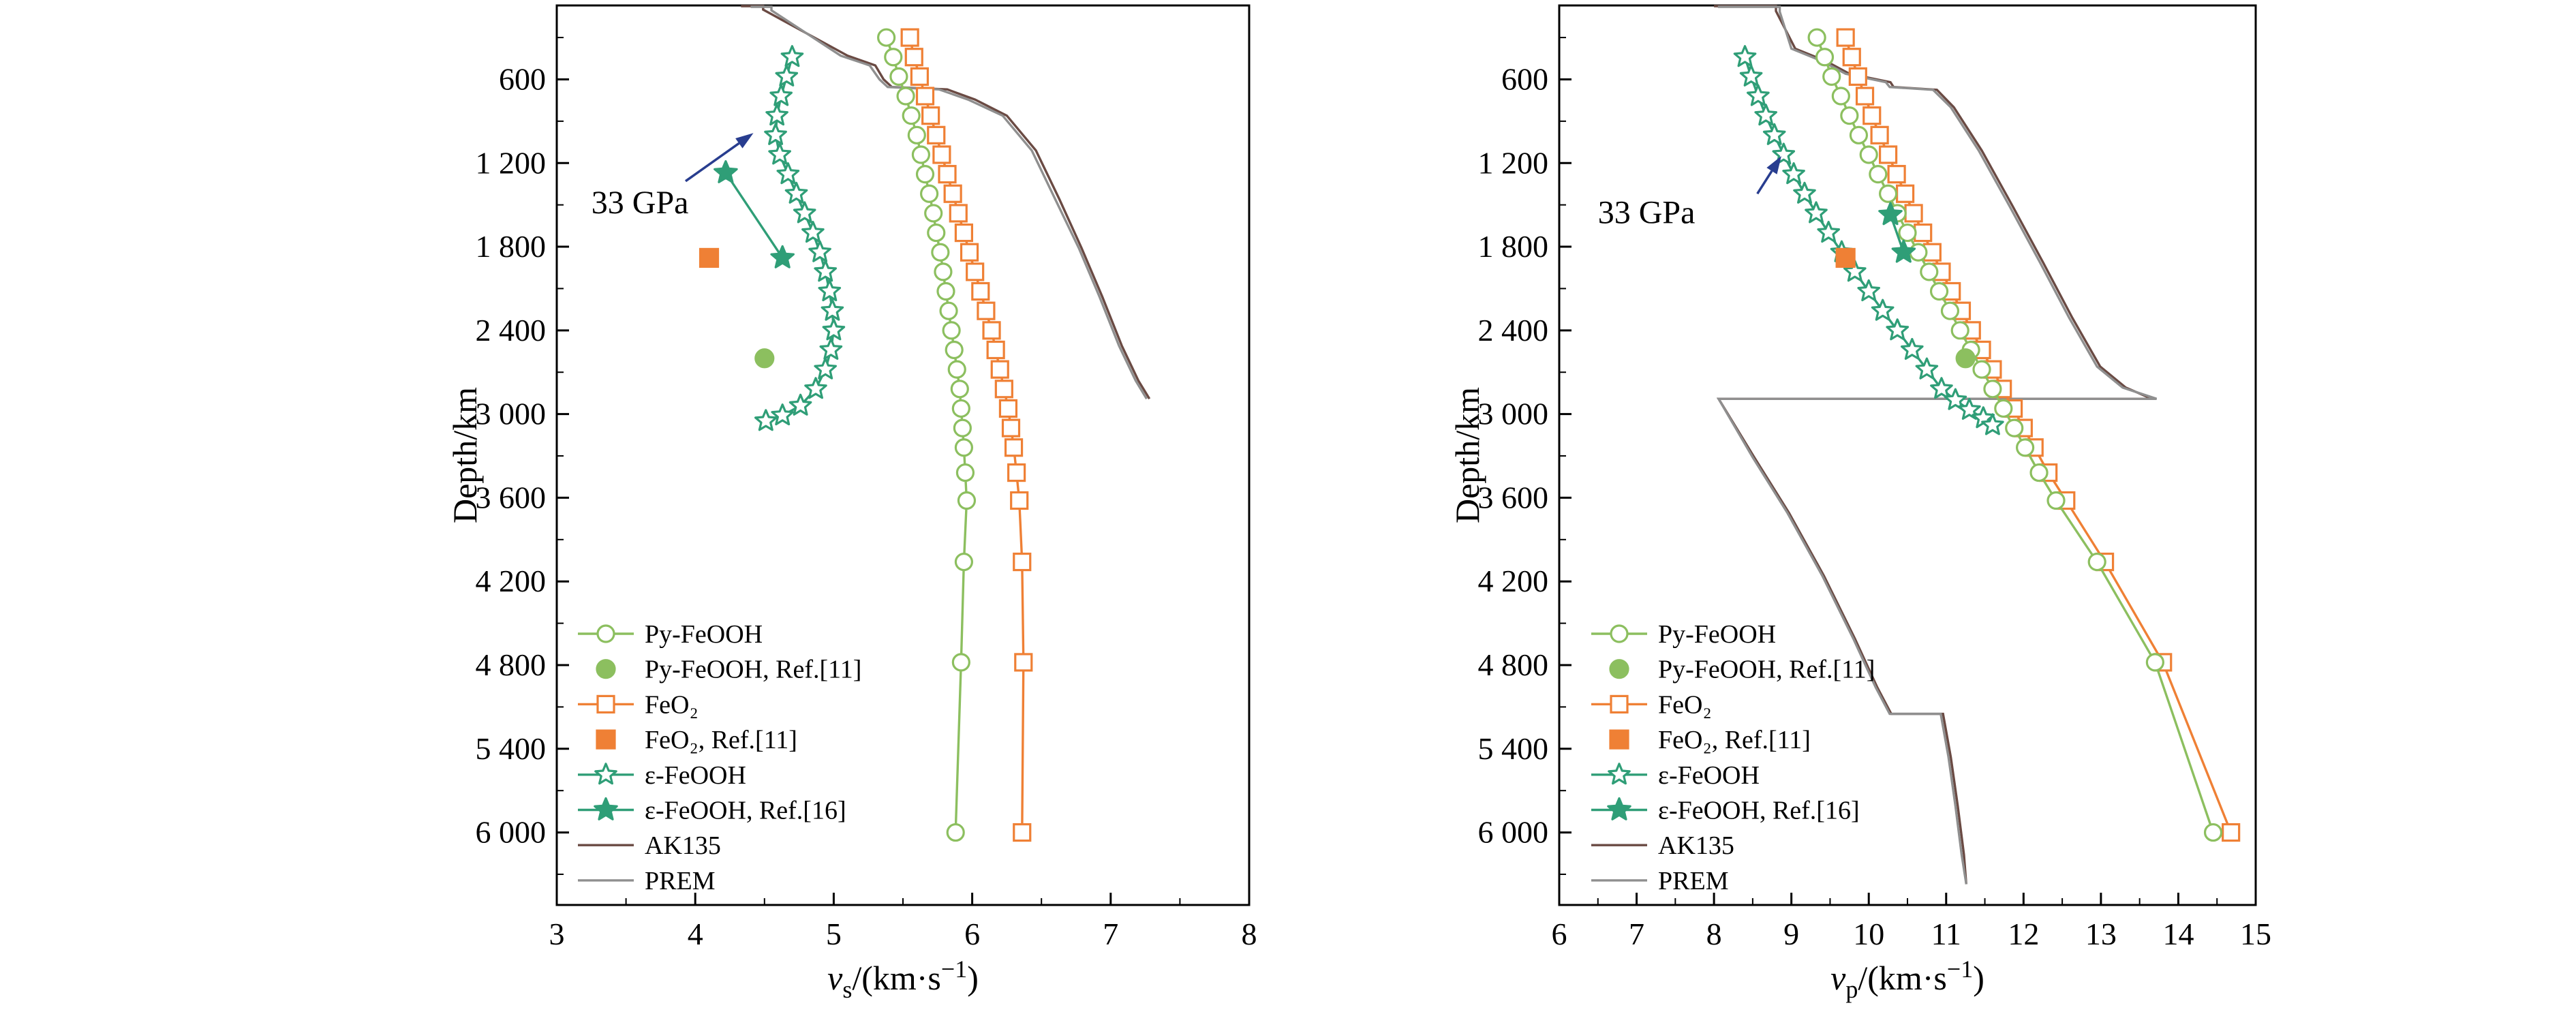 Image resolution: width=2576 pixels, height=1014 pixels. I want to click on y-tick-label: 4 200, so click(1513, 581).